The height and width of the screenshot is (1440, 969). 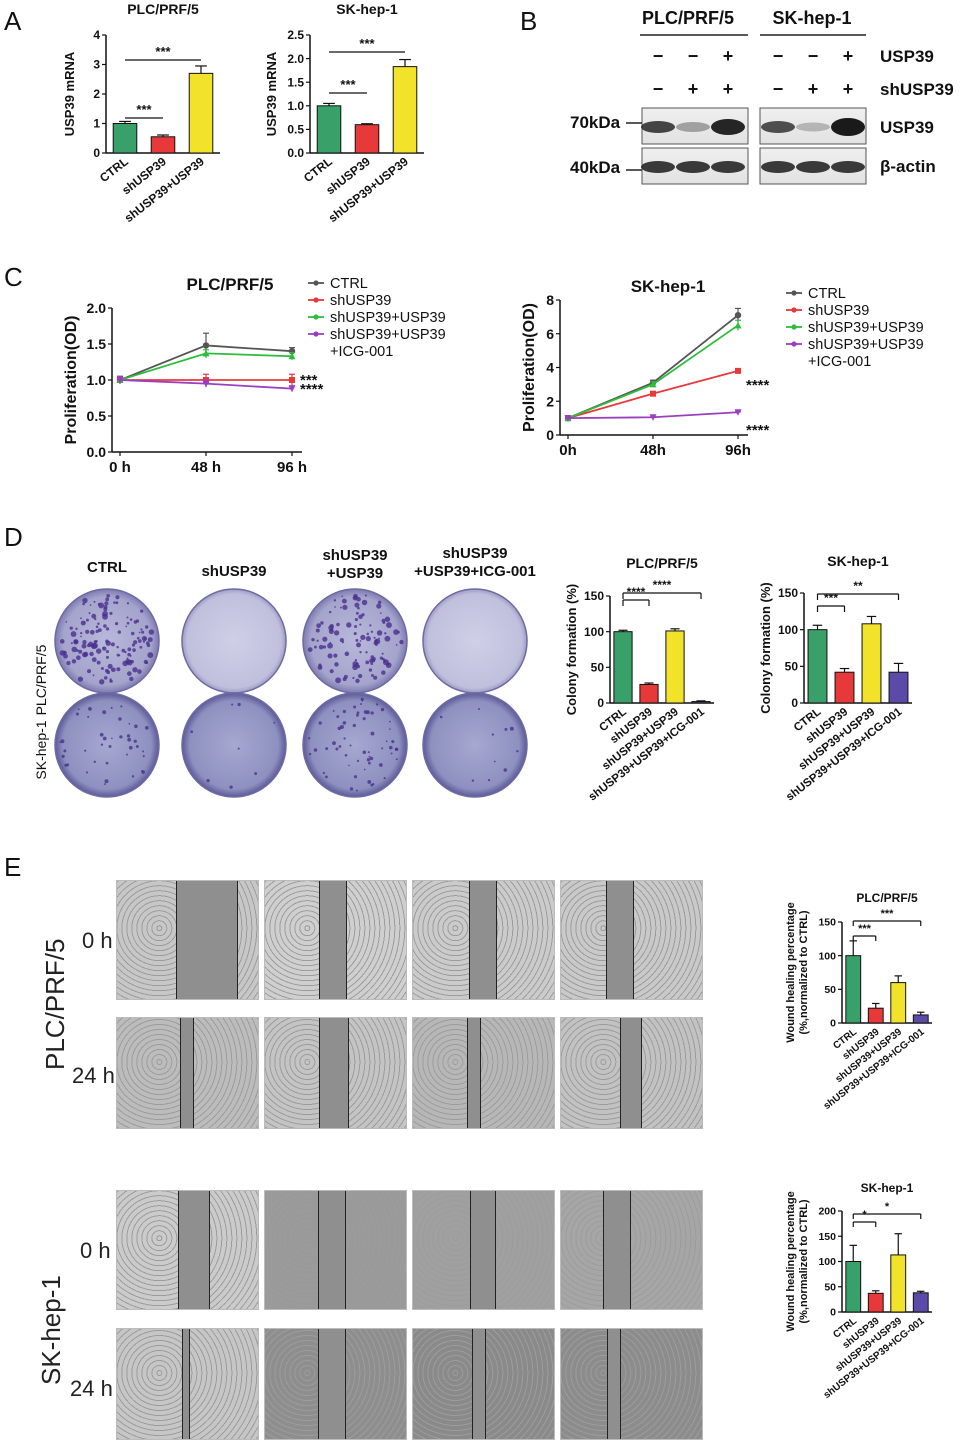 I want to click on y-tick-label: 2, so click(x=550, y=401).